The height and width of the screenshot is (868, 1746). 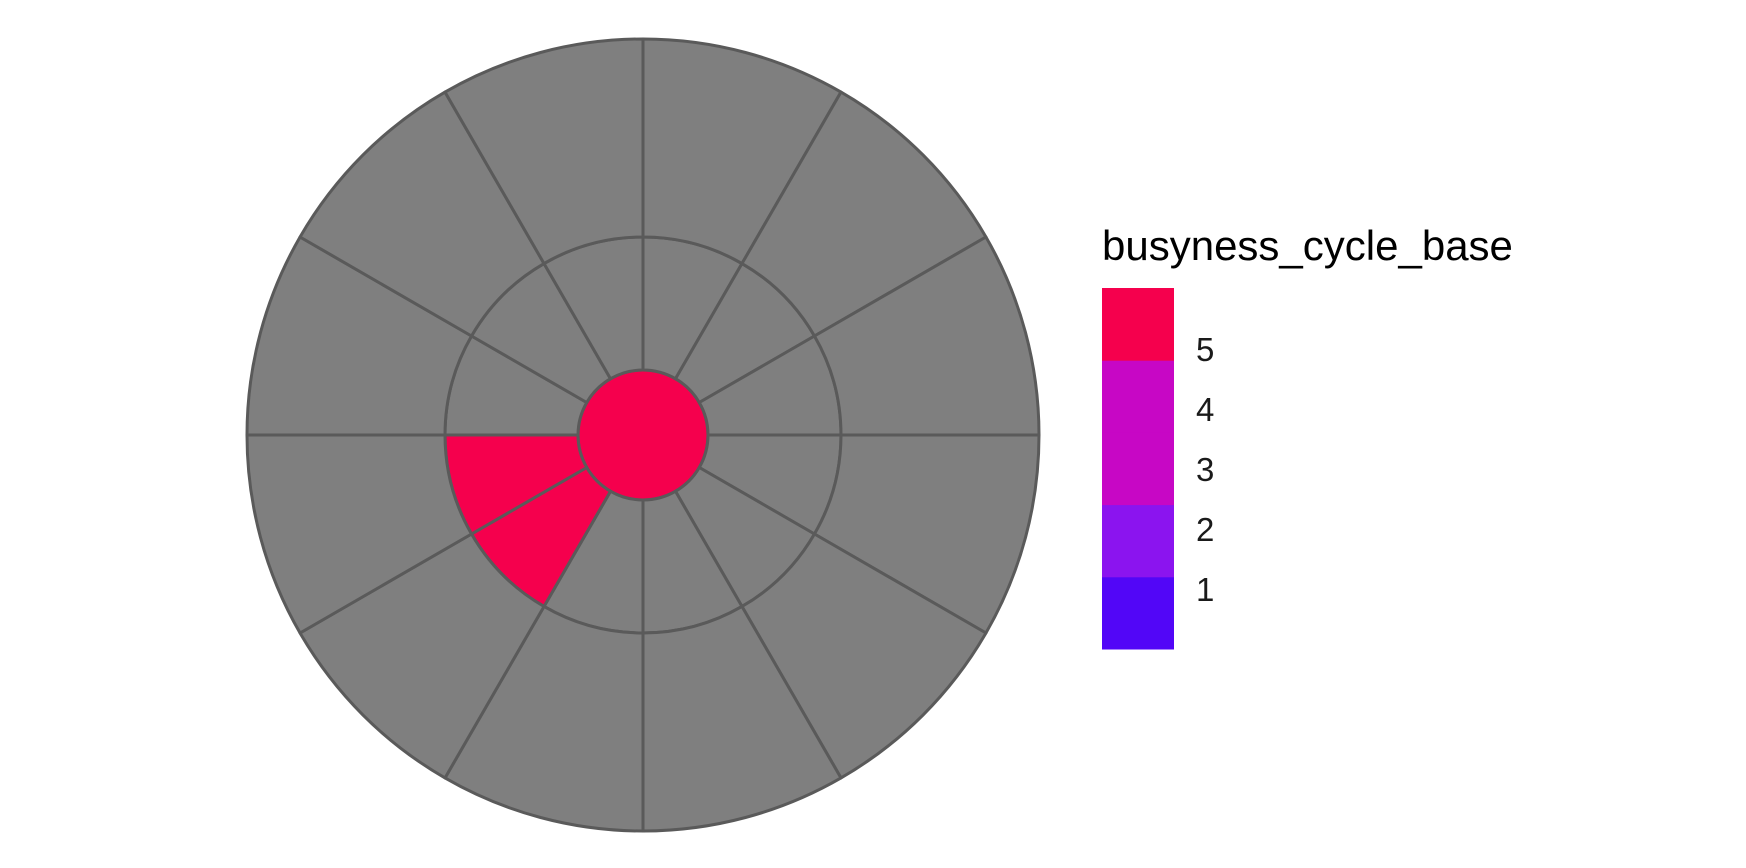 I want to click on legend-labels: 5 4 3 2 1, so click(x=1205, y=469).